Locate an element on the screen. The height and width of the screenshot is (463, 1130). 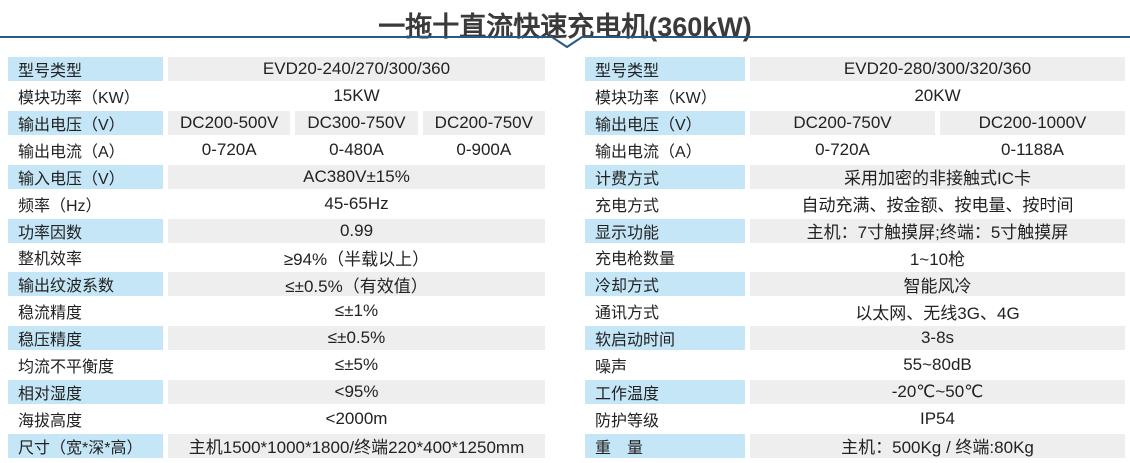
row-value: ≤±0.5% is located at coordinates (356, 338).